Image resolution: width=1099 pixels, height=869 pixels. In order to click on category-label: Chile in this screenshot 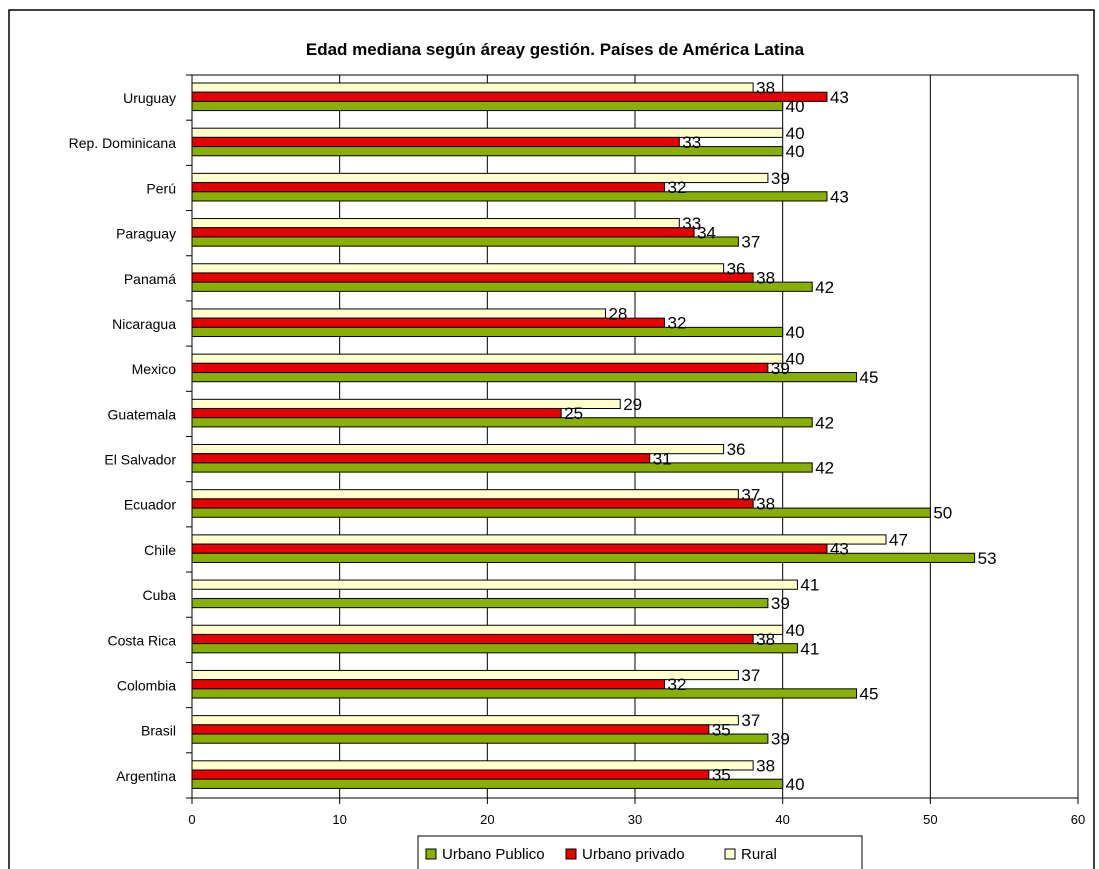, I will do `click(160, 550)`.